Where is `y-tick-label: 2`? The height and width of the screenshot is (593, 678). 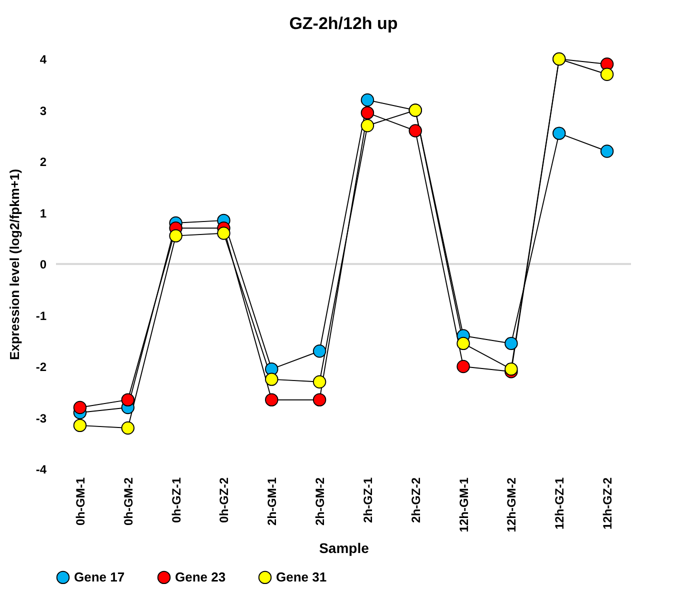
y-tick-label: 2 is located at coordinates (43, 162).